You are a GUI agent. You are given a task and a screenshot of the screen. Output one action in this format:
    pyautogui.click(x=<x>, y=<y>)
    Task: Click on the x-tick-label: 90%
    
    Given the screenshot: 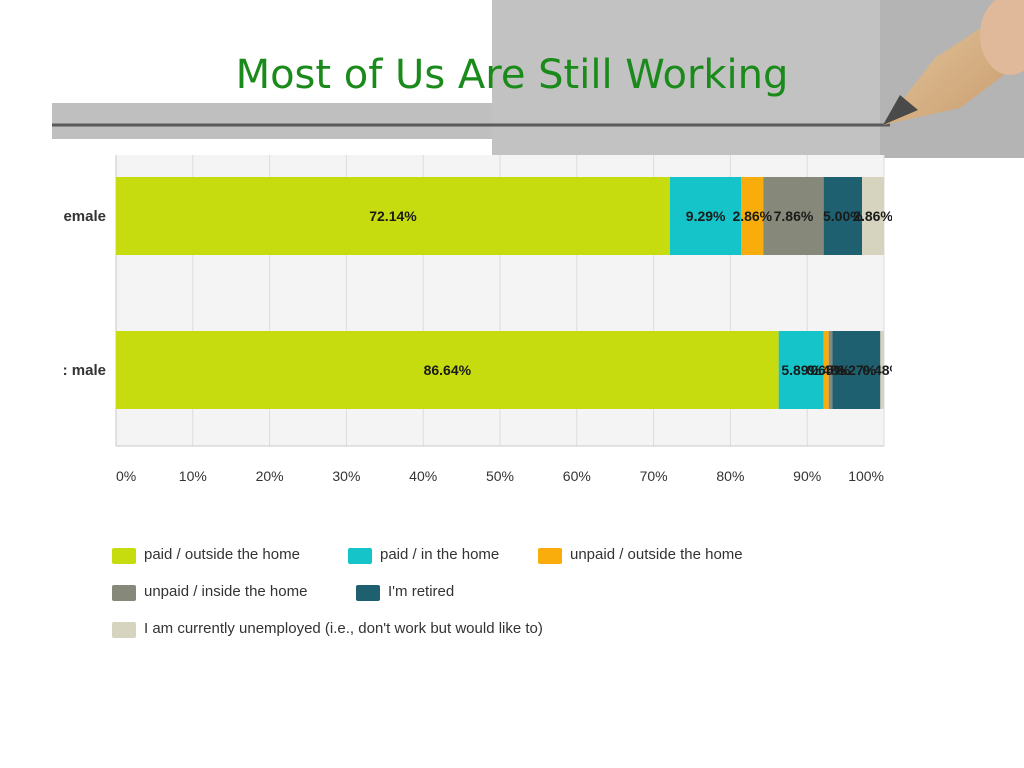 What is the action you would take?
    pyautogui.click(x=807, y=476)
    